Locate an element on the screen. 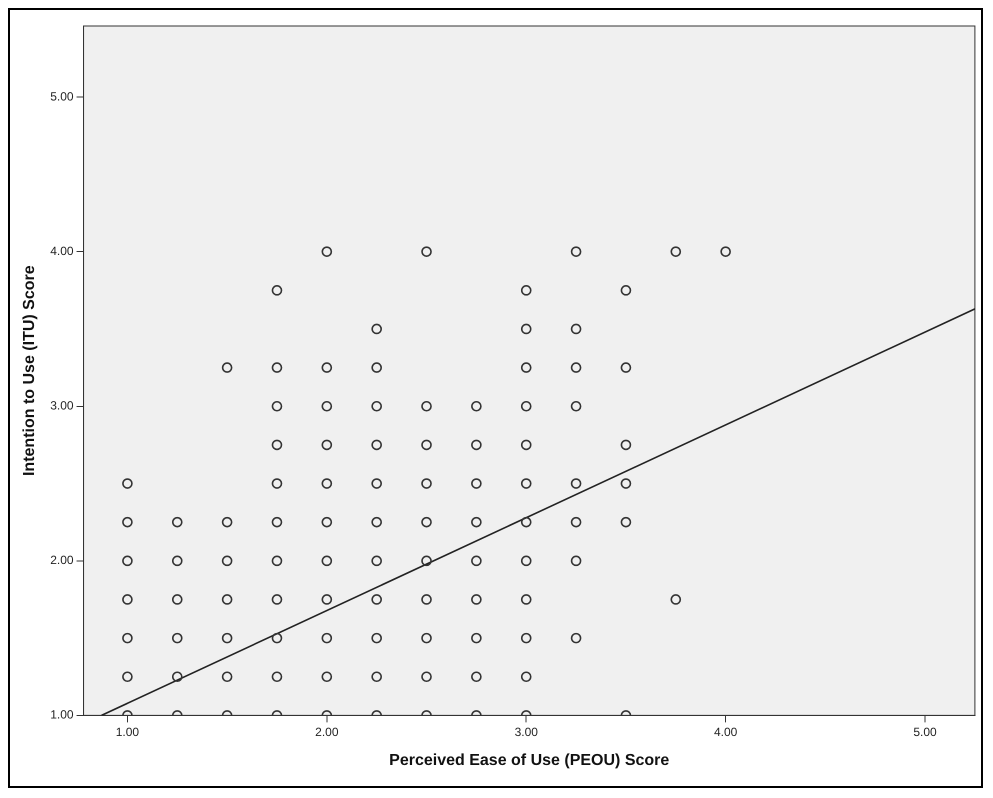 This screenshot has width=993, height=798. y-tick-label: 4.00 is located at coordinates (62, 251).